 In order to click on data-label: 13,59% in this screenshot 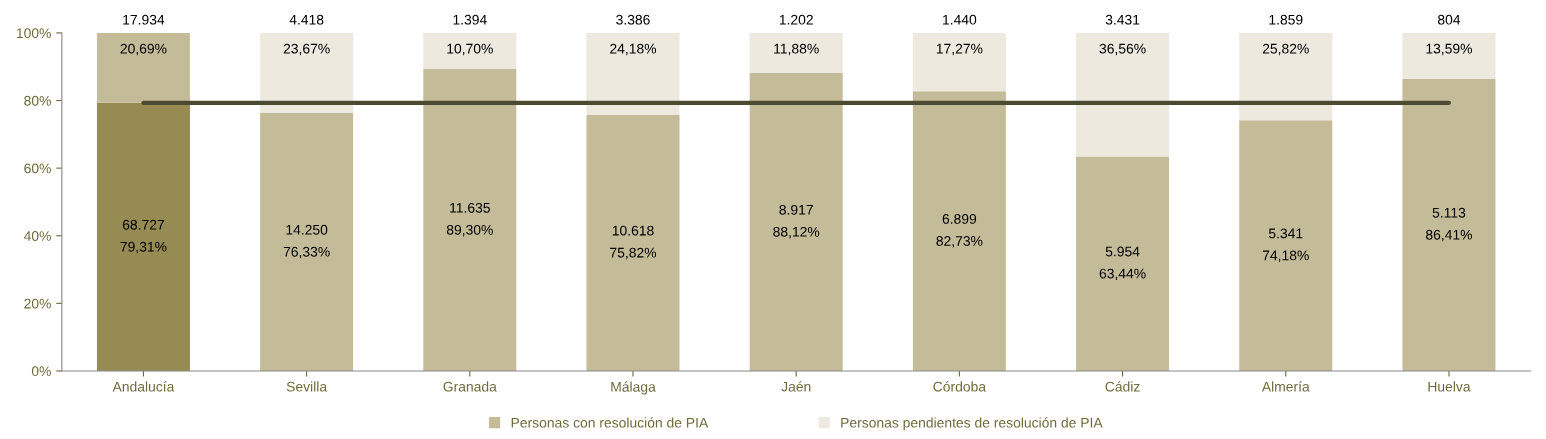, I will do `click(1449, 49)`.